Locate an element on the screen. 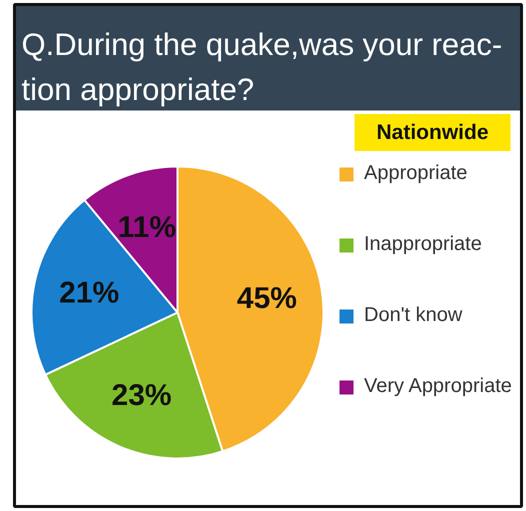 The width and height of the screenshot is (526, 511). data-label: 45% is located at coordinates (266, 298).